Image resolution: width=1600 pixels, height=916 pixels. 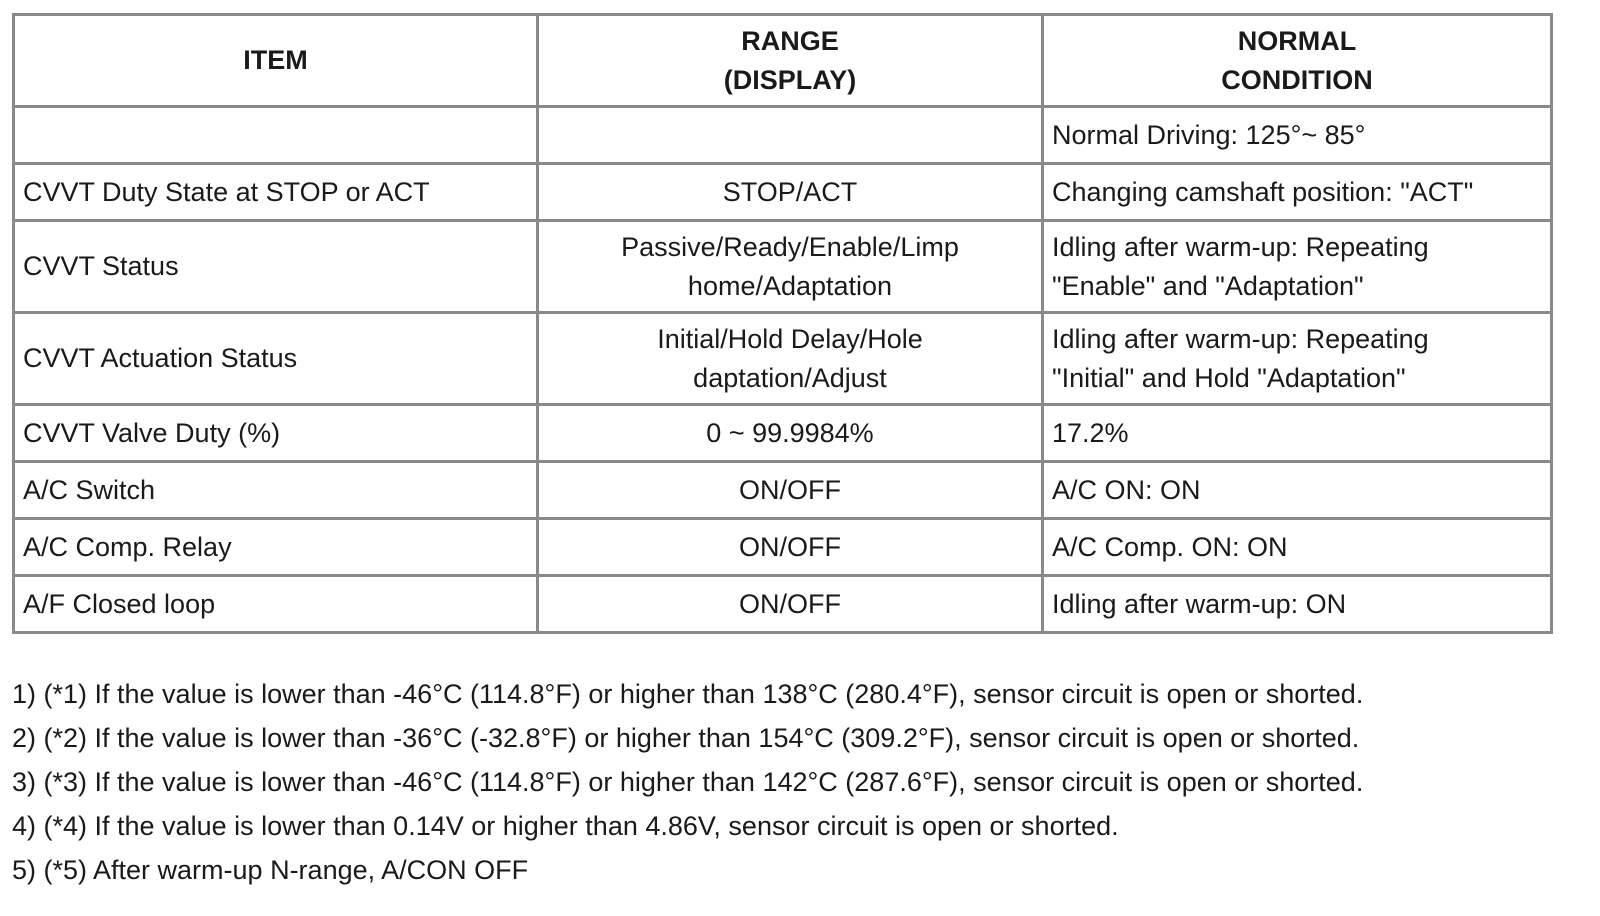 What do you see at coordinates (1090, 432) in the screenshot?
I see `cell-normal-line: 17.2%` at bounding box center [1090, 432].